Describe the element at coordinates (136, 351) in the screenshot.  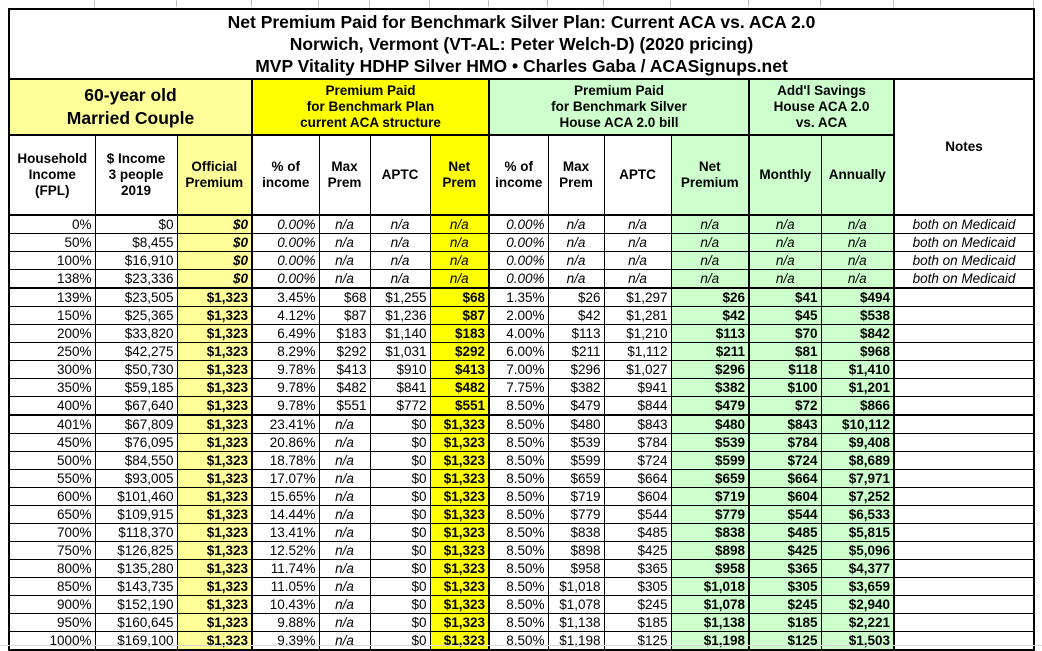
I see `cell-income: $42,275` at that location.